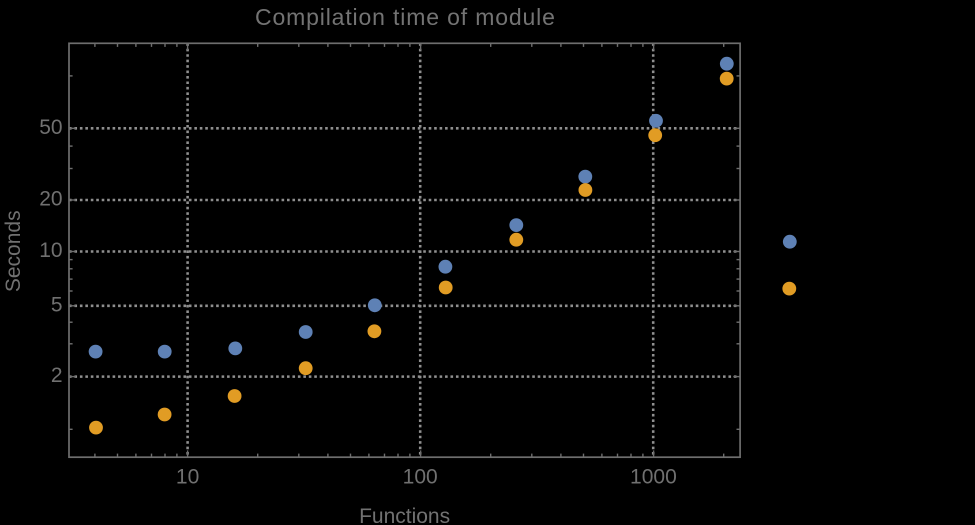  I want to click on svg-text: 2, so click(57, 375).